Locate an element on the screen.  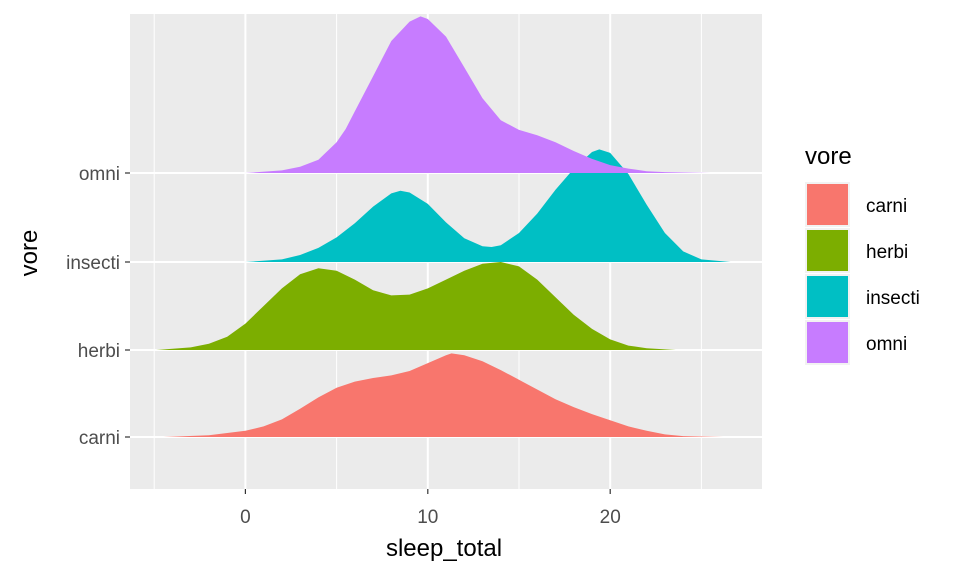
y-tick-label: insecti is located at coordinates (93, 263).